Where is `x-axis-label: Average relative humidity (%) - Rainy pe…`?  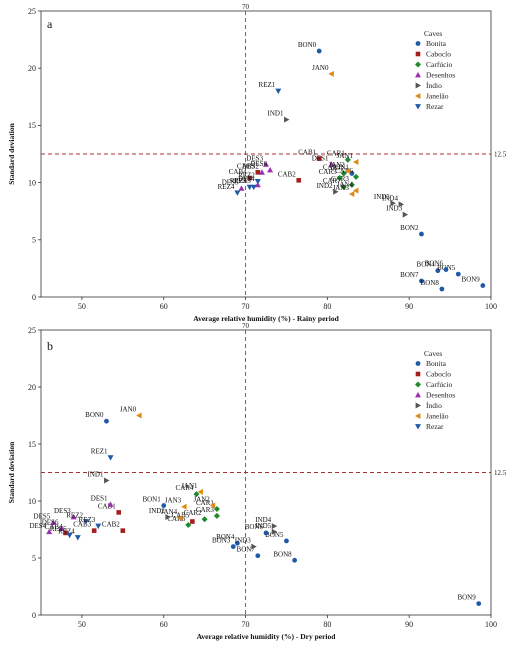
x-axis-label: Average relative humidity (%) - Rainy pe… is located at coordinates (266, 318).